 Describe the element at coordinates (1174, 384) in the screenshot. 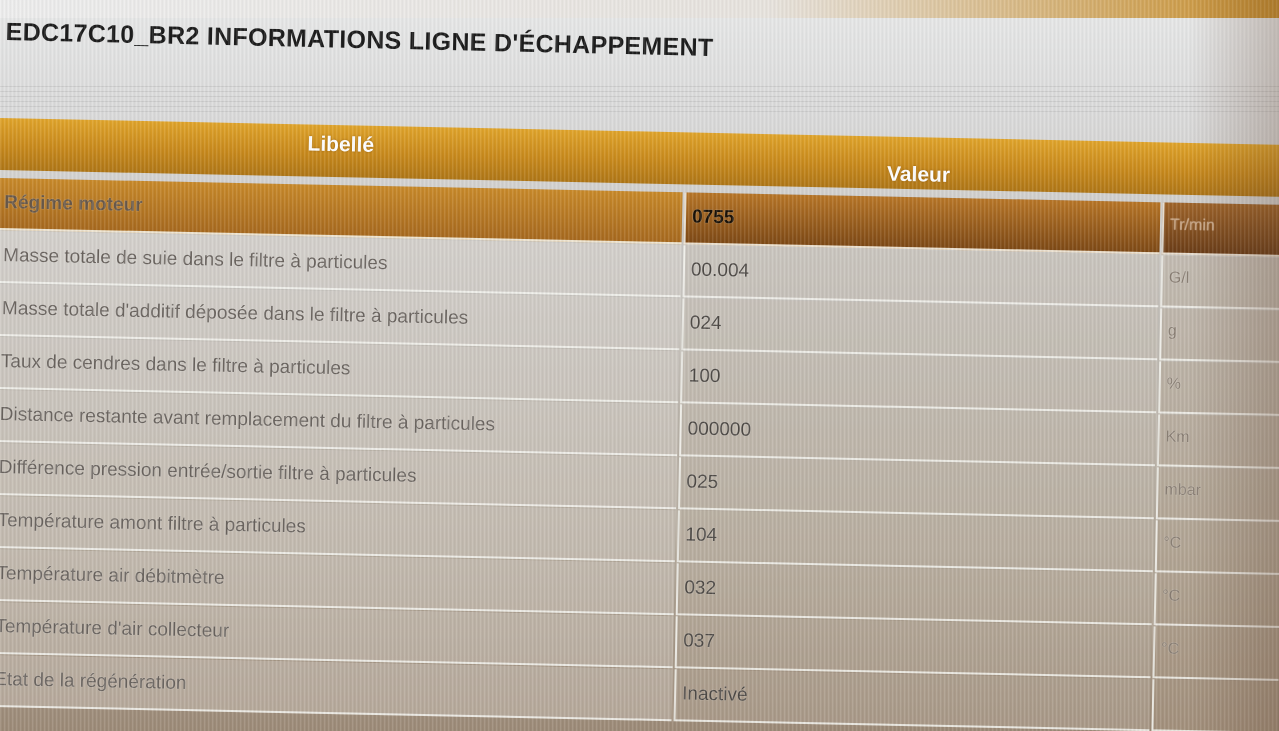

I see `row-unit-text: %` at that location.